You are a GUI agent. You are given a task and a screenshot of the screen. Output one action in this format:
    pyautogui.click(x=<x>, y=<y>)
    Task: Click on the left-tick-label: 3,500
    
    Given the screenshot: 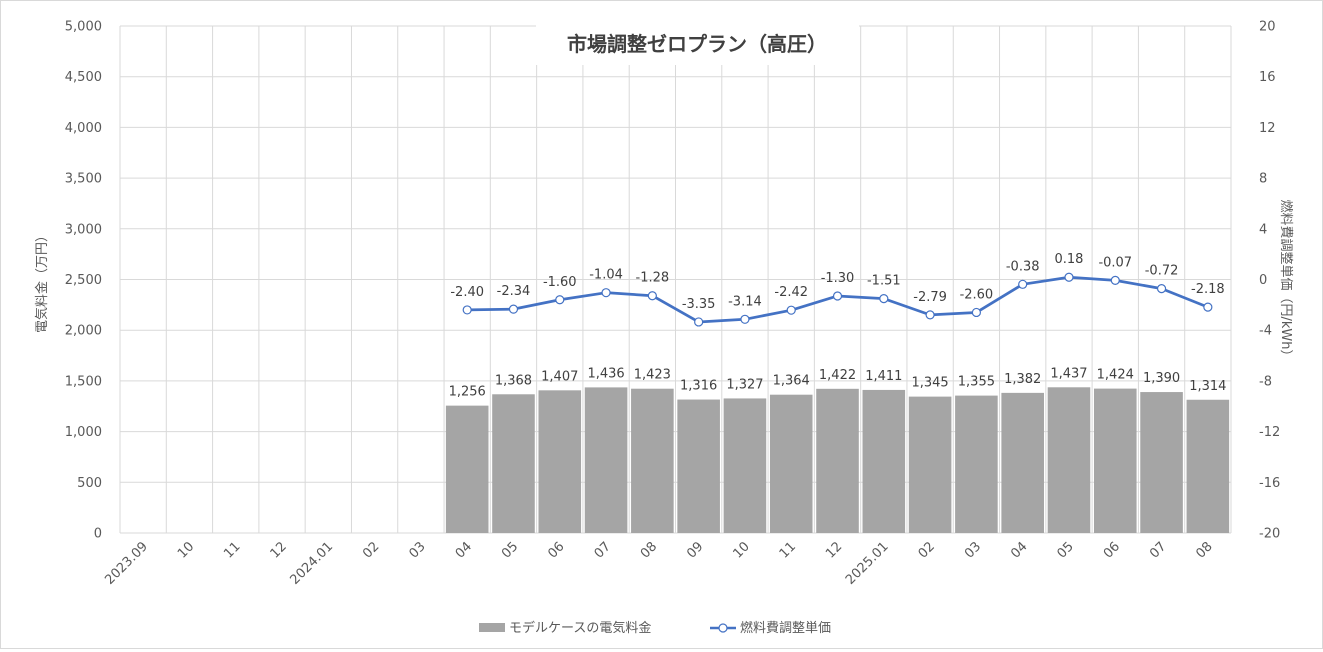 What is the action you would take?
    pyautogui.click(x=83, y=179)
    